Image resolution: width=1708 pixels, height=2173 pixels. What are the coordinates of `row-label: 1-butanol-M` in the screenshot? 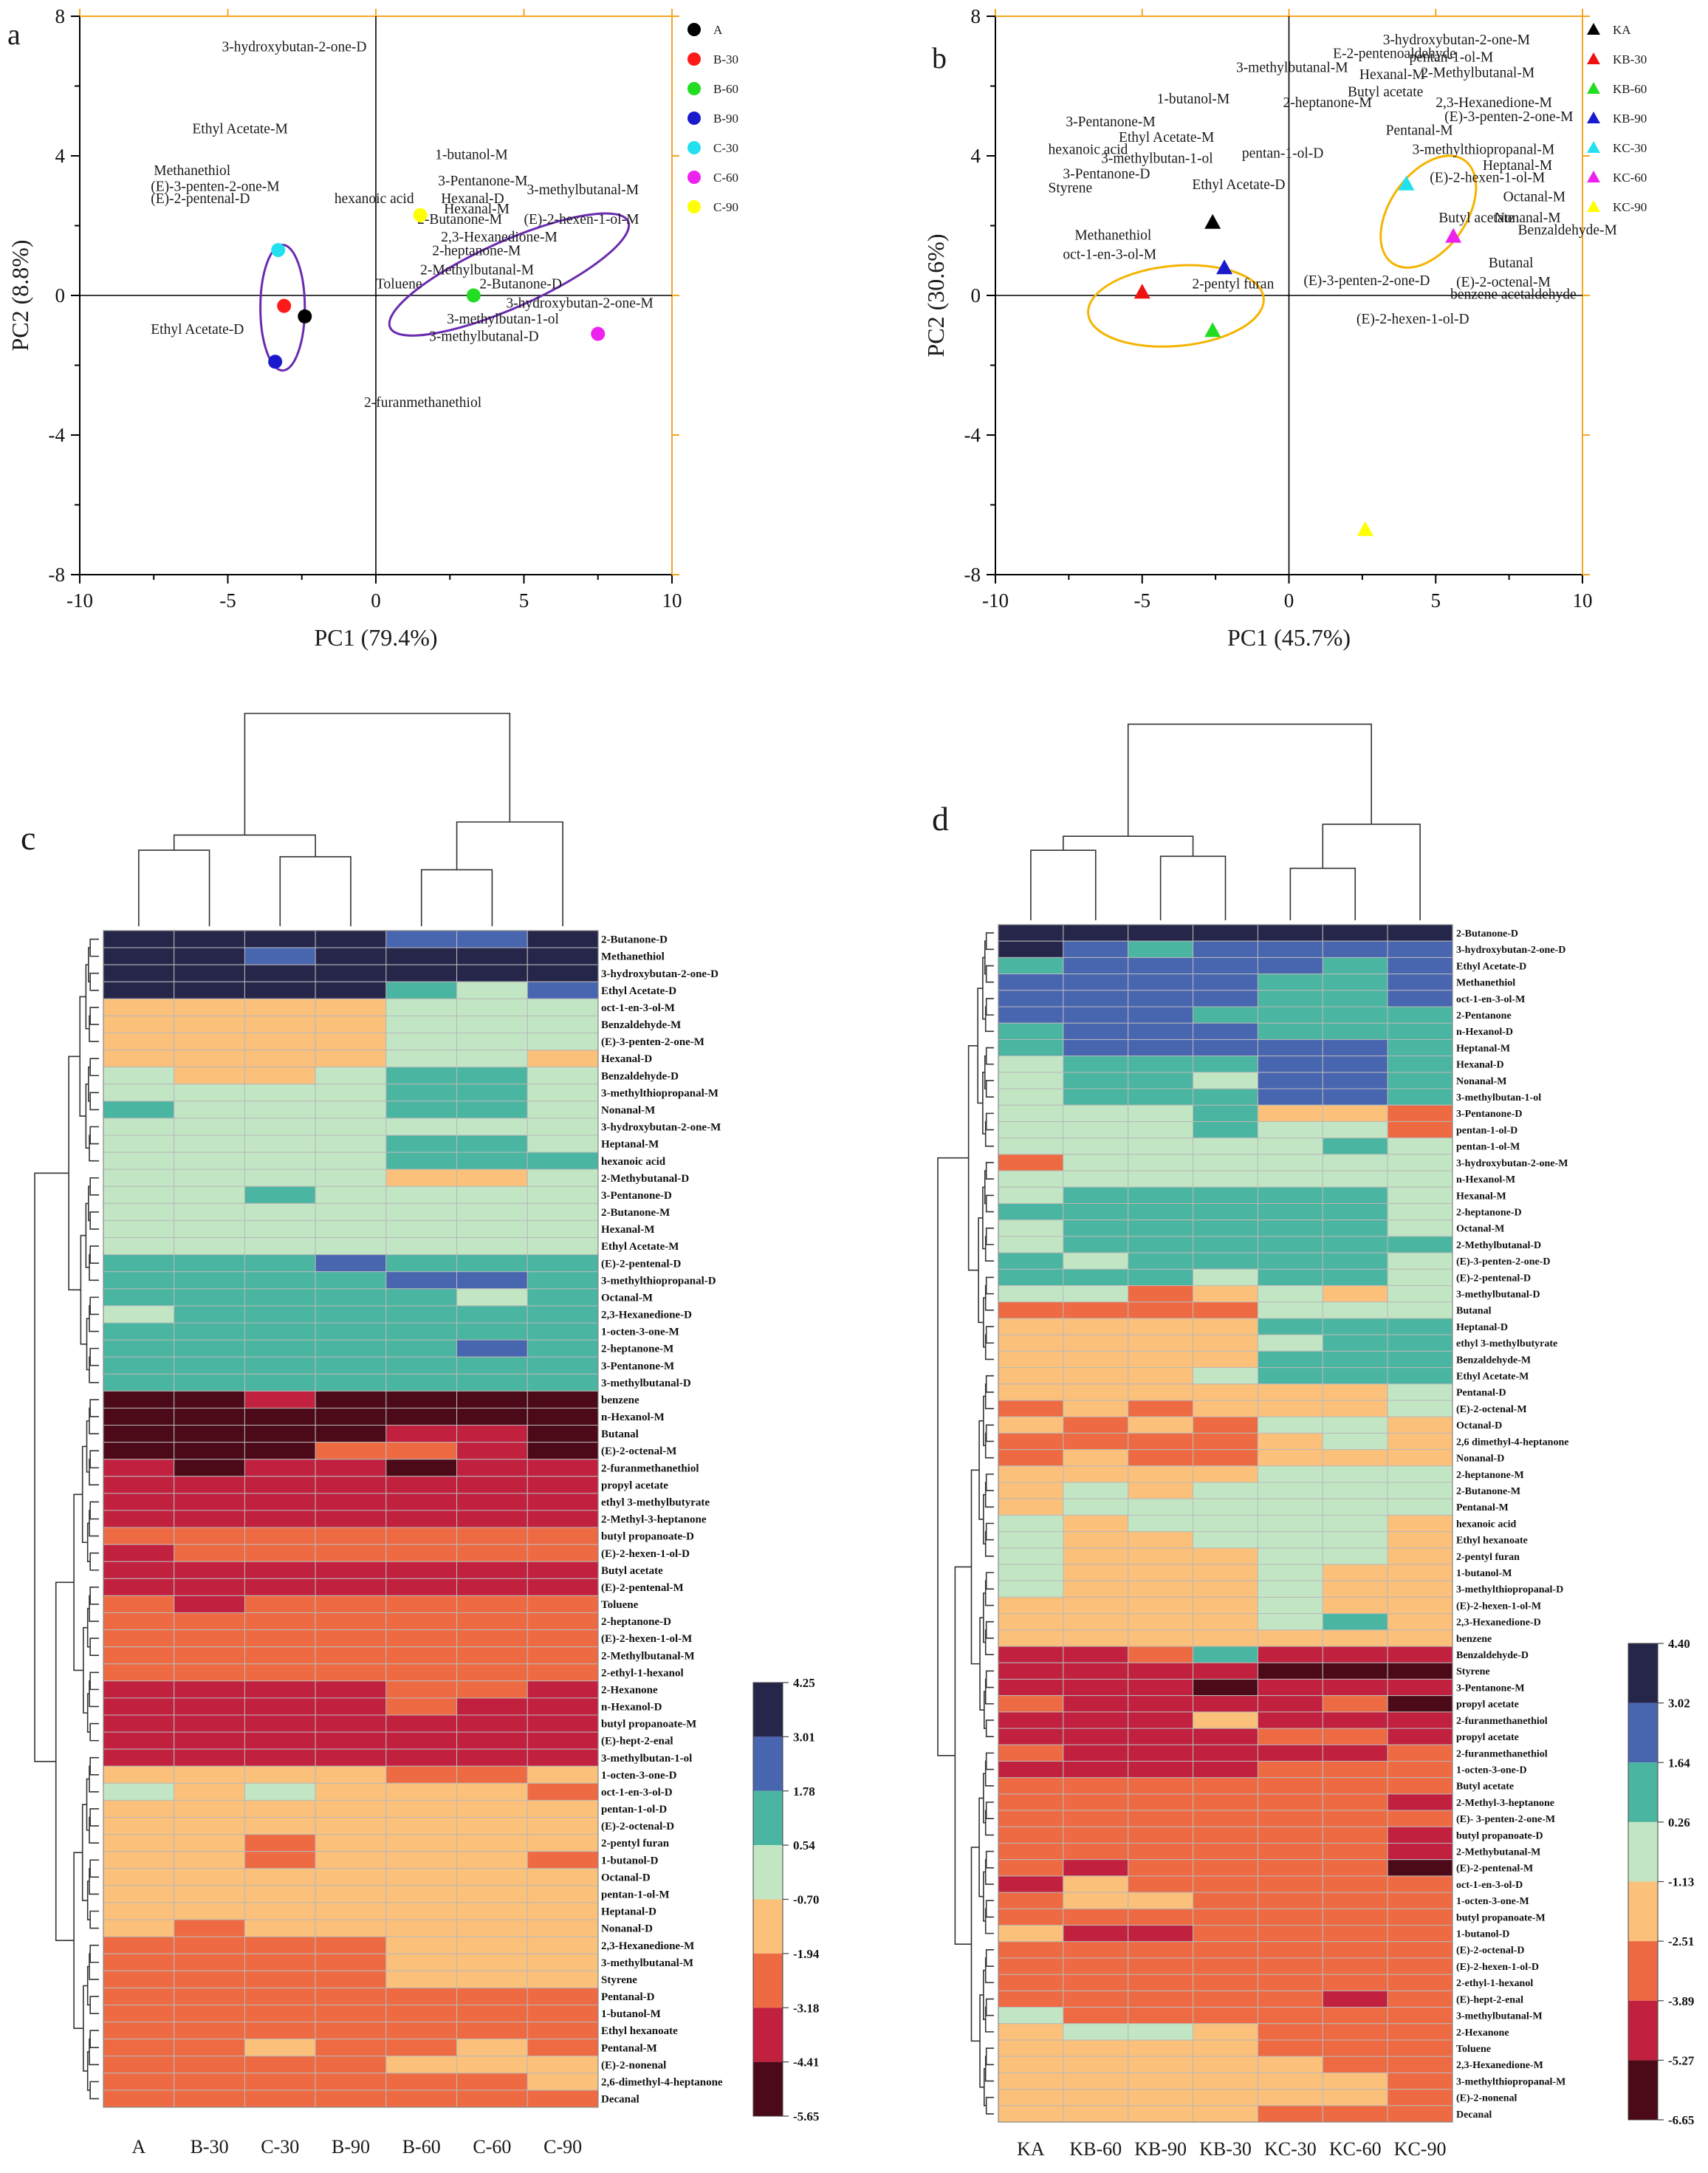 It's located at (631, 2014).